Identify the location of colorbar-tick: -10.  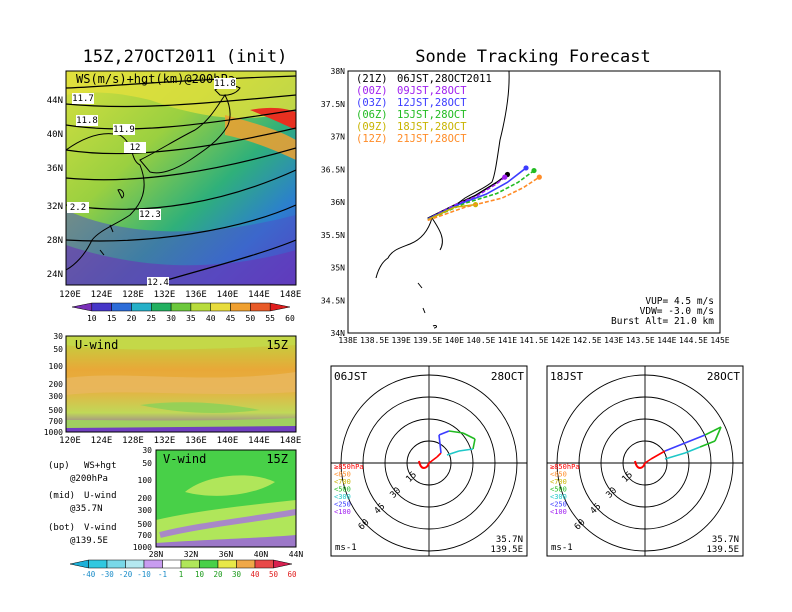
(144, 574).